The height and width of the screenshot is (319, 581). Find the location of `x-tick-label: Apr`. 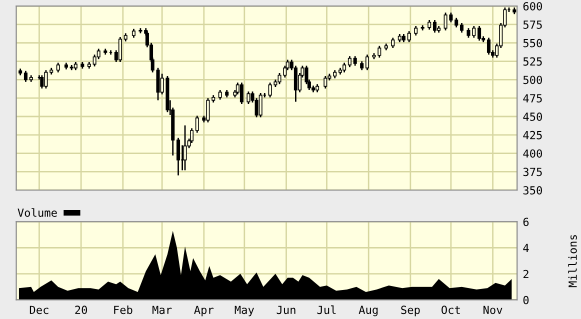

x-tick-label: Apr is located at coordinates (204, 311).